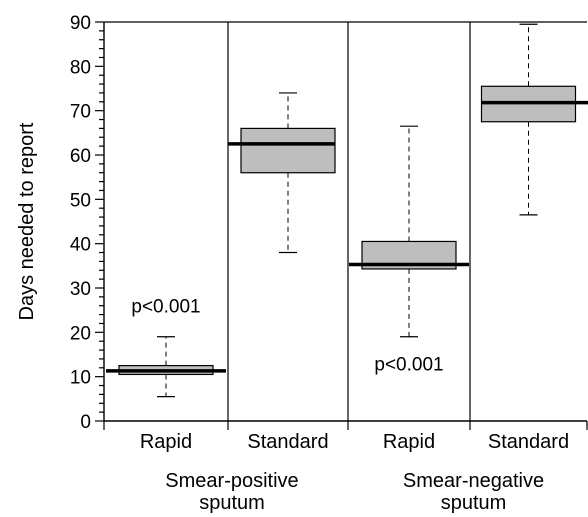 This screenshot has height=517, width=588. Describe the element at coordinates (85, 422) in the screenshot. I see `y-tick-label: 0` at that location.